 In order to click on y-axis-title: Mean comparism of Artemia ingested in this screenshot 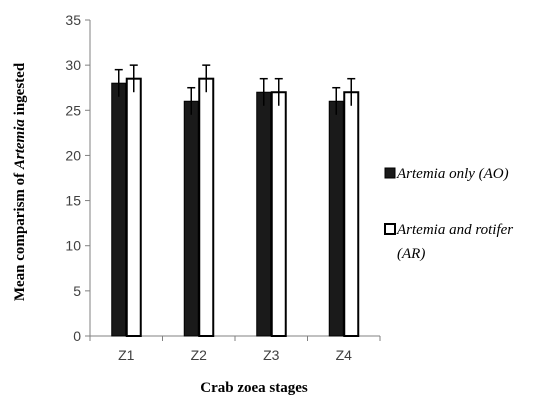, I will do `click(20, 181)`.